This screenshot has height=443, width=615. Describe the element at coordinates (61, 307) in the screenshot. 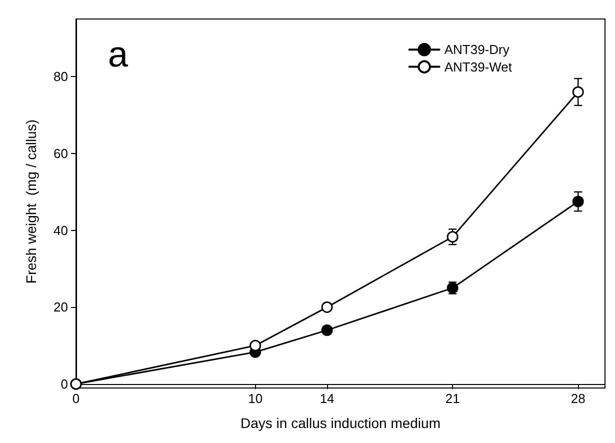

I see `y-tick-label: 20` at that location.